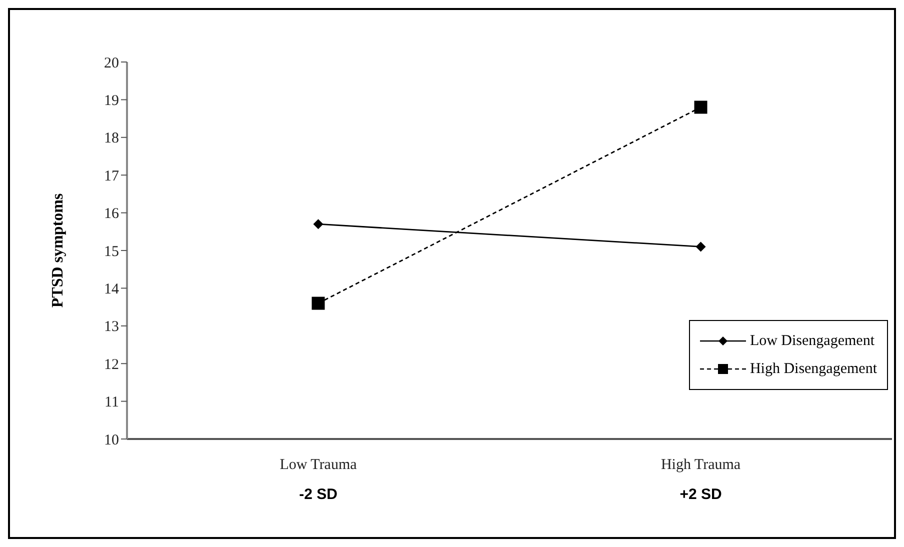 The height and width of the screenshot is (547, 904). I want to click on y-tick-label: 16, so click(112, 214).